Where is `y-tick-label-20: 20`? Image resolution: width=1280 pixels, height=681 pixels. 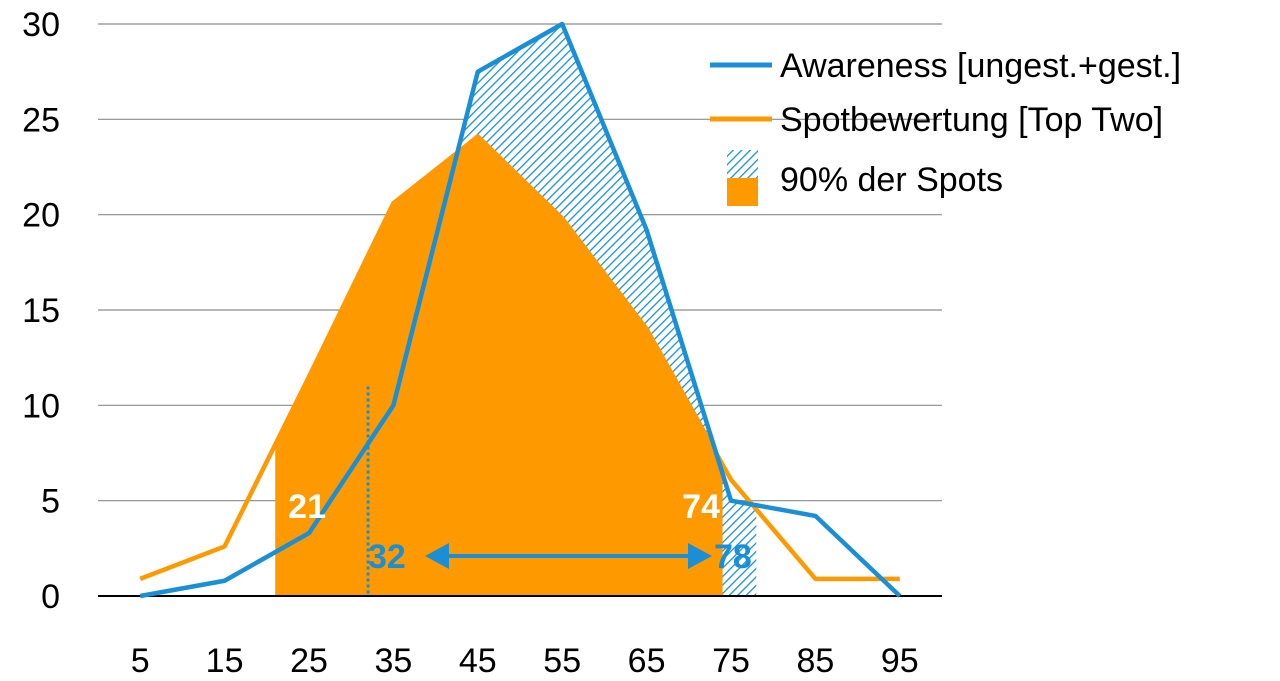 y-tick-label-20: 20 is located at coordinates (41, 216).